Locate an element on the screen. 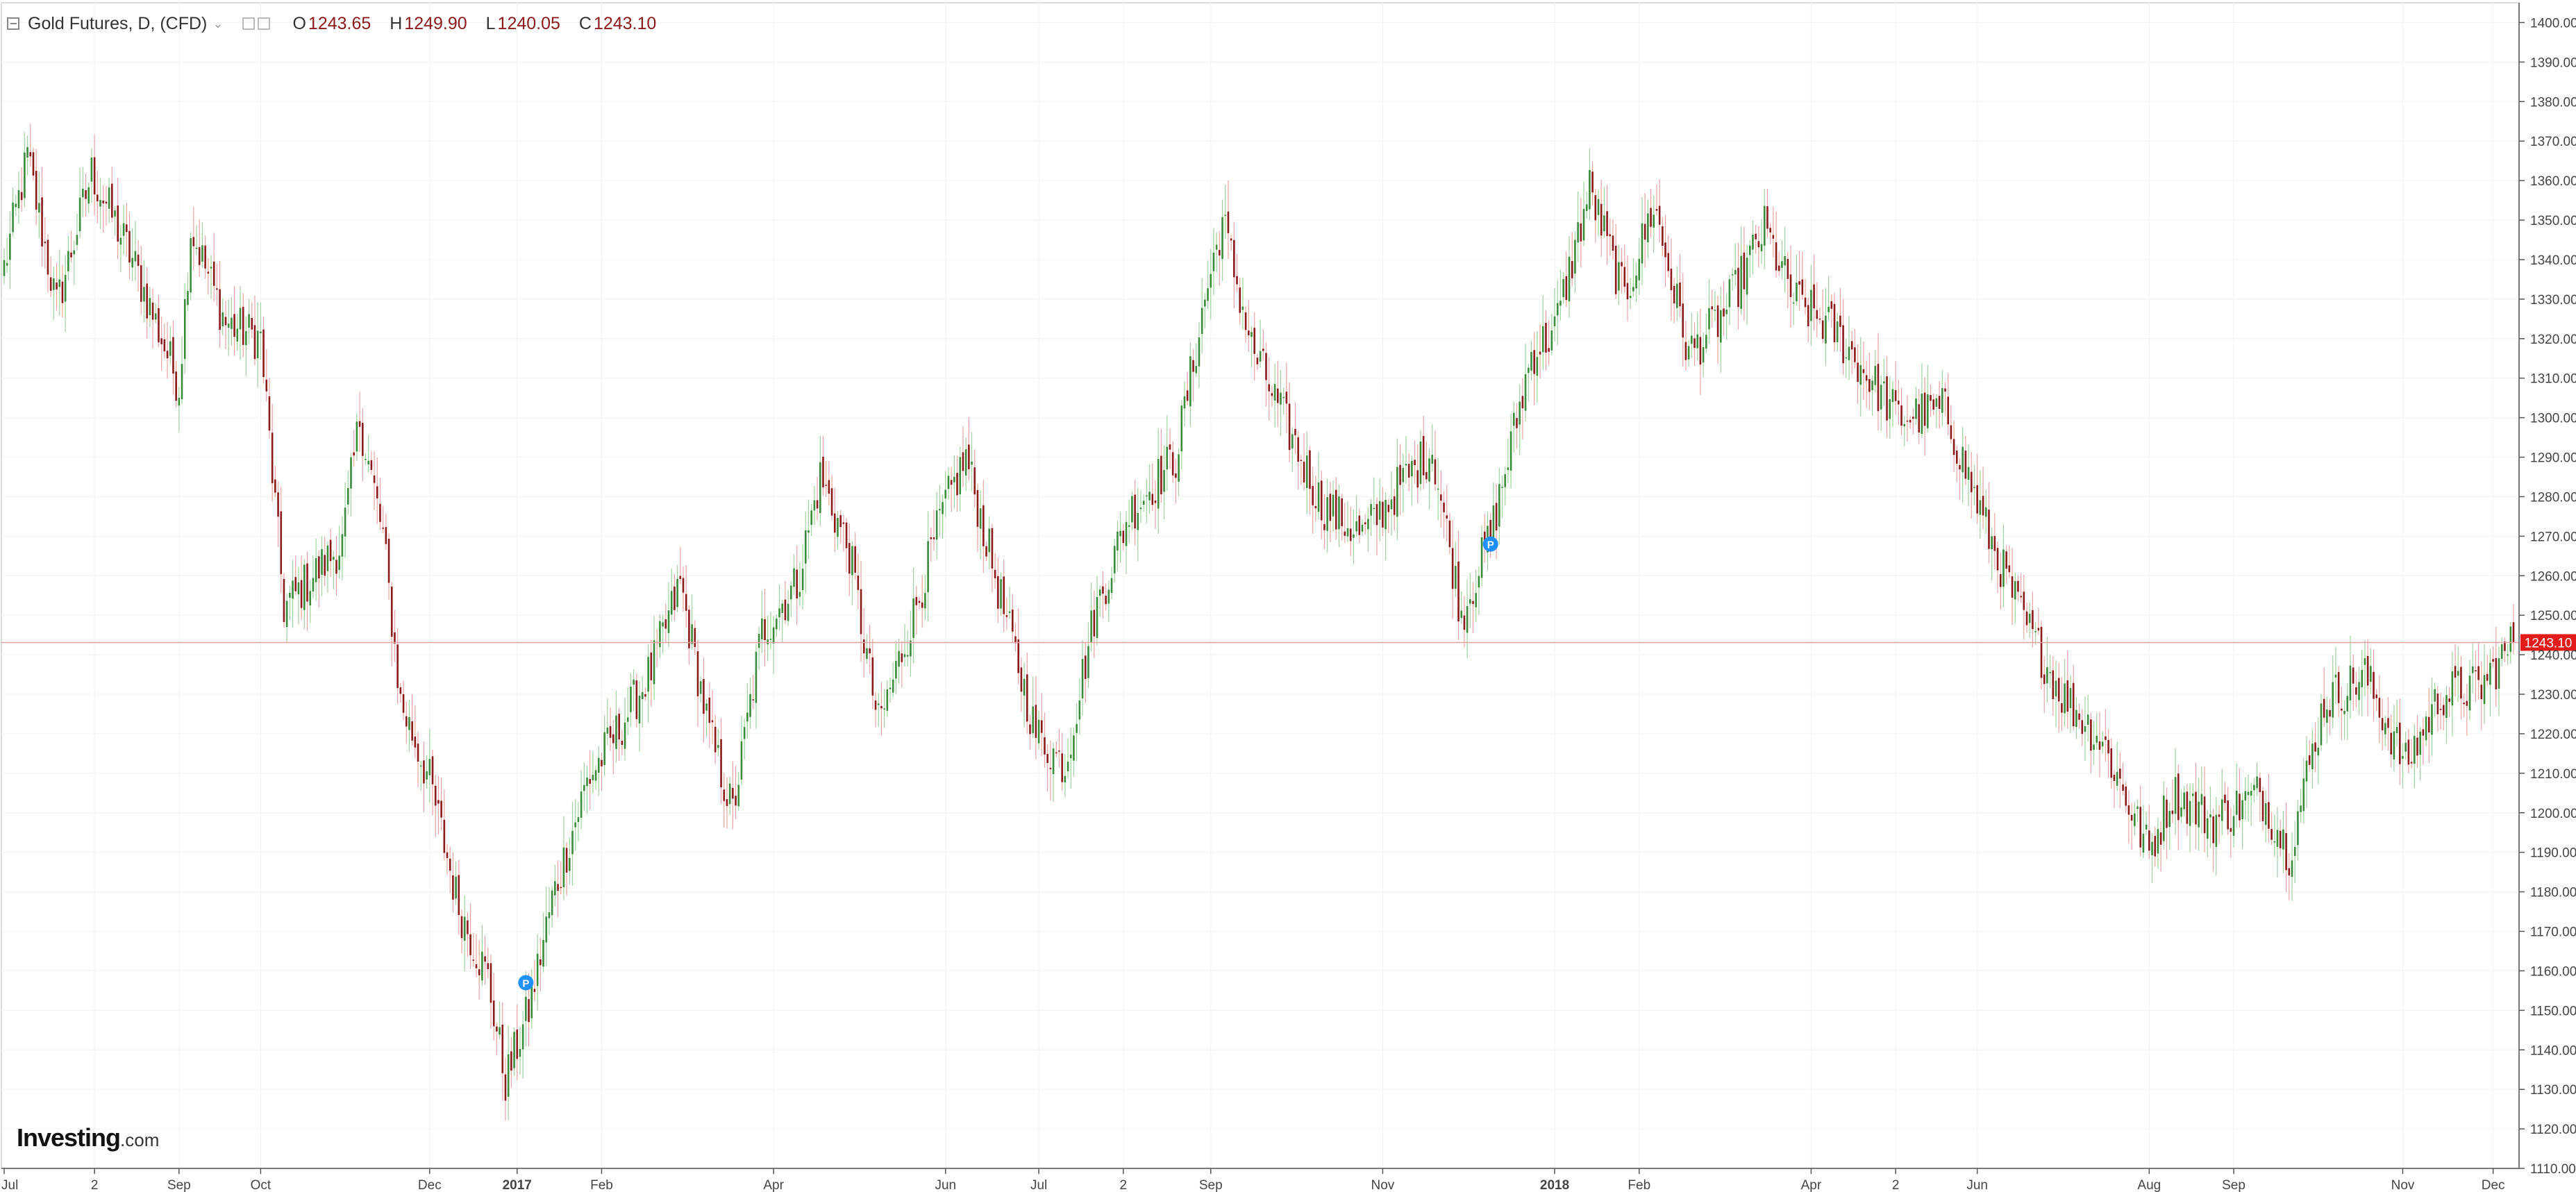 This screenshot has width=2576, height=1192. y-tick-label: 1380.00 is located at coordinates (2553, 102).